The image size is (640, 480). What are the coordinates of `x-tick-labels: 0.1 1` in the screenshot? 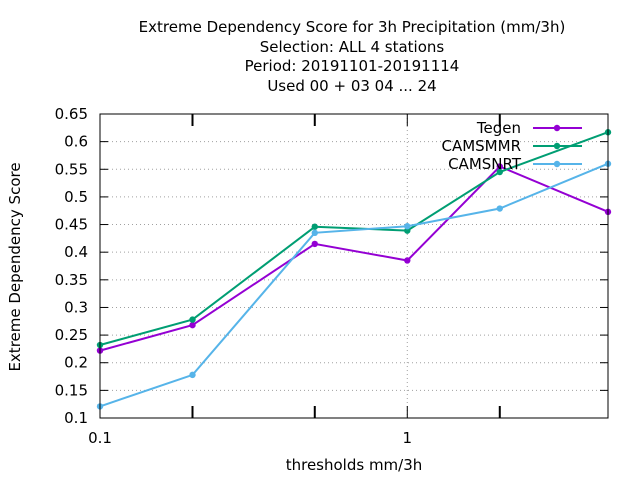 It's located at (250, 438).